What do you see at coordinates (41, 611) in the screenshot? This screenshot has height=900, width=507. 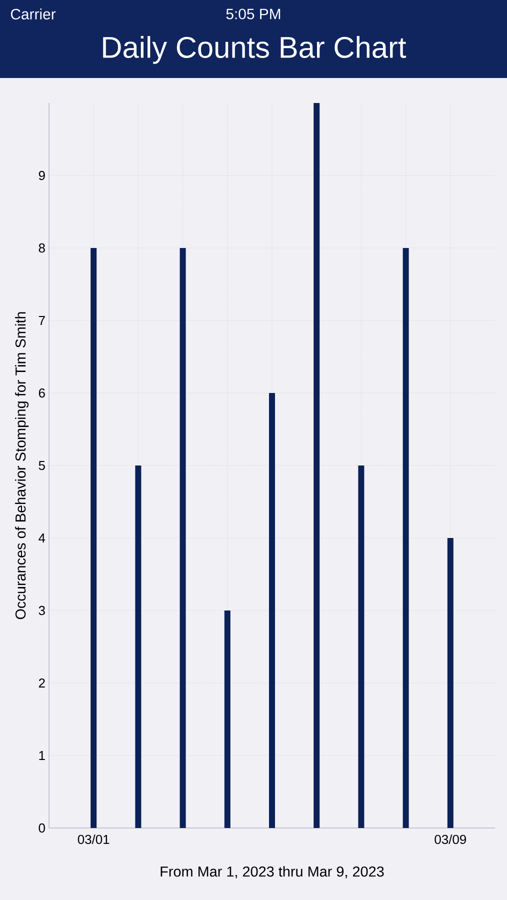 I see `y-tick-label: 3` at bounding box center [41, 611].